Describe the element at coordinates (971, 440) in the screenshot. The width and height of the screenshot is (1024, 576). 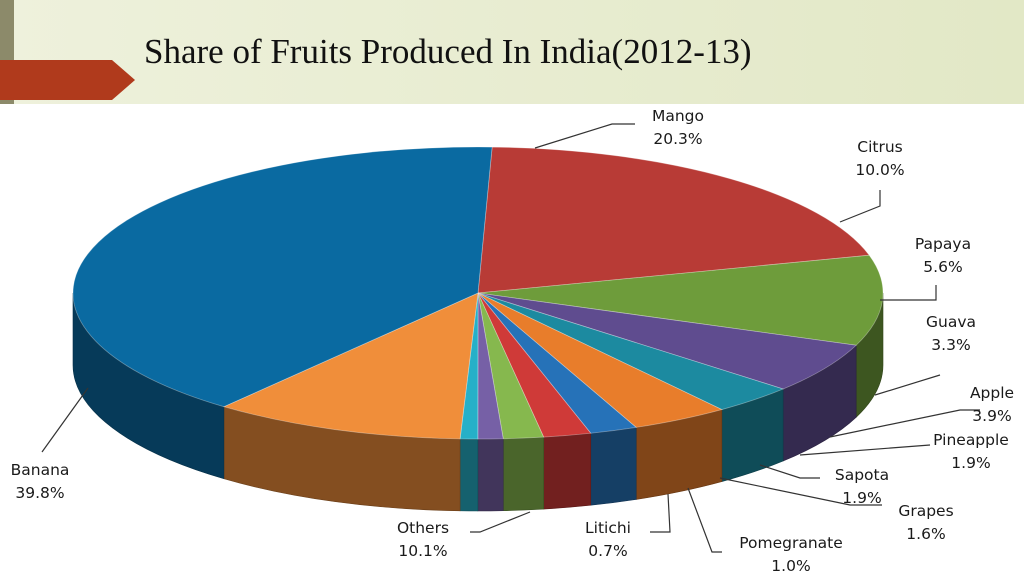
I see `slice-label-pineapple: Pineapple` at that location.